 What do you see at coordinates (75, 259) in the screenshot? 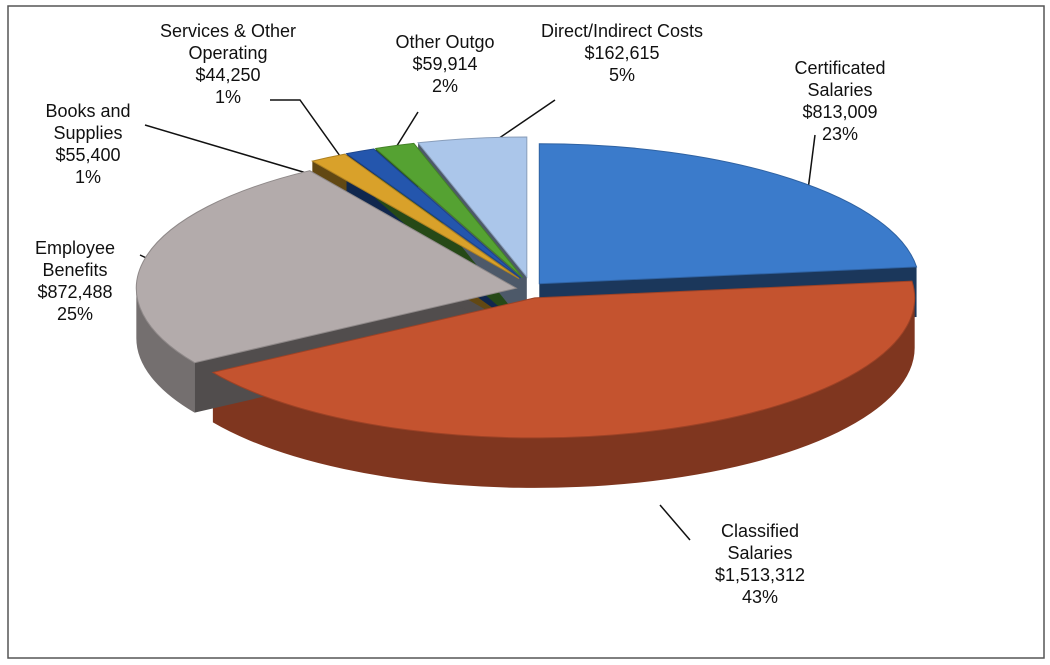
I see `category: Employee Benefits` at bounding box center [75, 259].